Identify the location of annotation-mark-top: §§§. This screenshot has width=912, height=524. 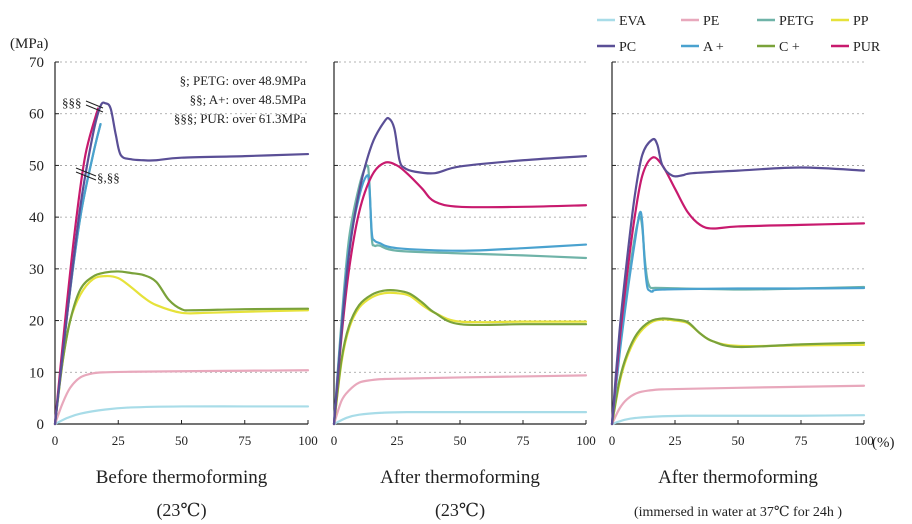
(72, 102).